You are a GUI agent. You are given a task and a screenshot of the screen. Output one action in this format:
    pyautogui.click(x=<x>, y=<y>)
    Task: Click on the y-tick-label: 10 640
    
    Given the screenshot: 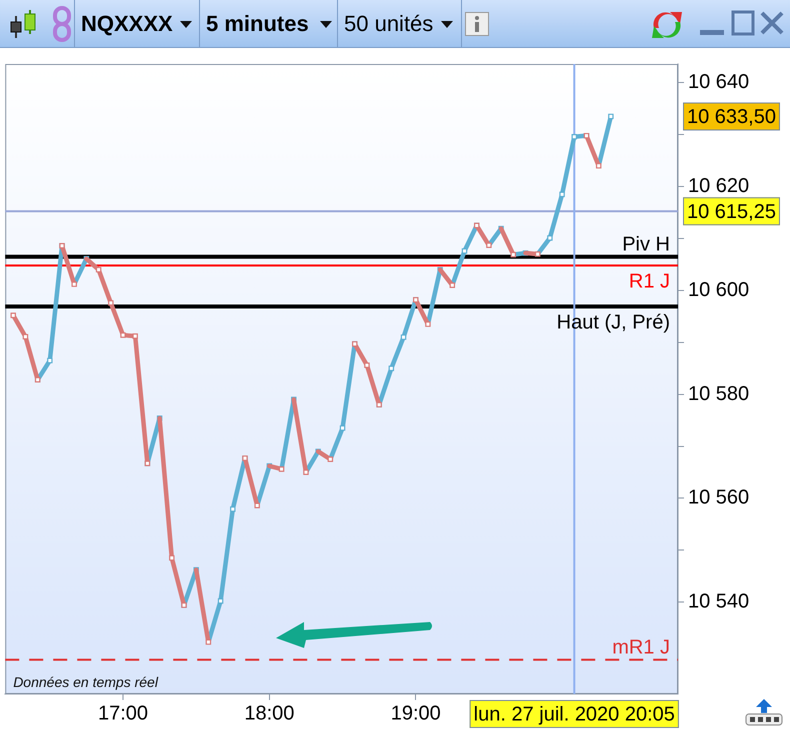 What is the action you would take?
    pyautogui.click(x=719, y=82)
    